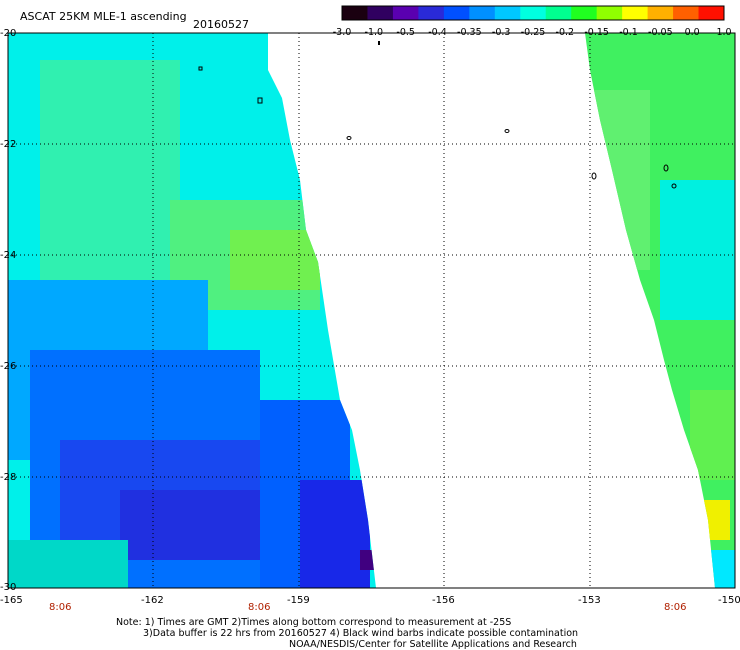 The height and width of the screenshot is (650, 740). Describe the element at coordinates (469, 32) in the screenshot. I see `colorbar-tick-label: -0.35` at that location.